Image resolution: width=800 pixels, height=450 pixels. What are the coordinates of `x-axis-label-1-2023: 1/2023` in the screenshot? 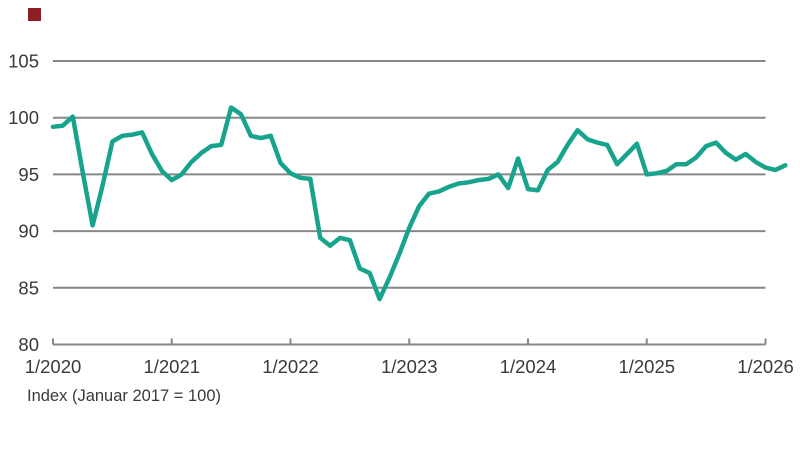 It's located at (409, 366).